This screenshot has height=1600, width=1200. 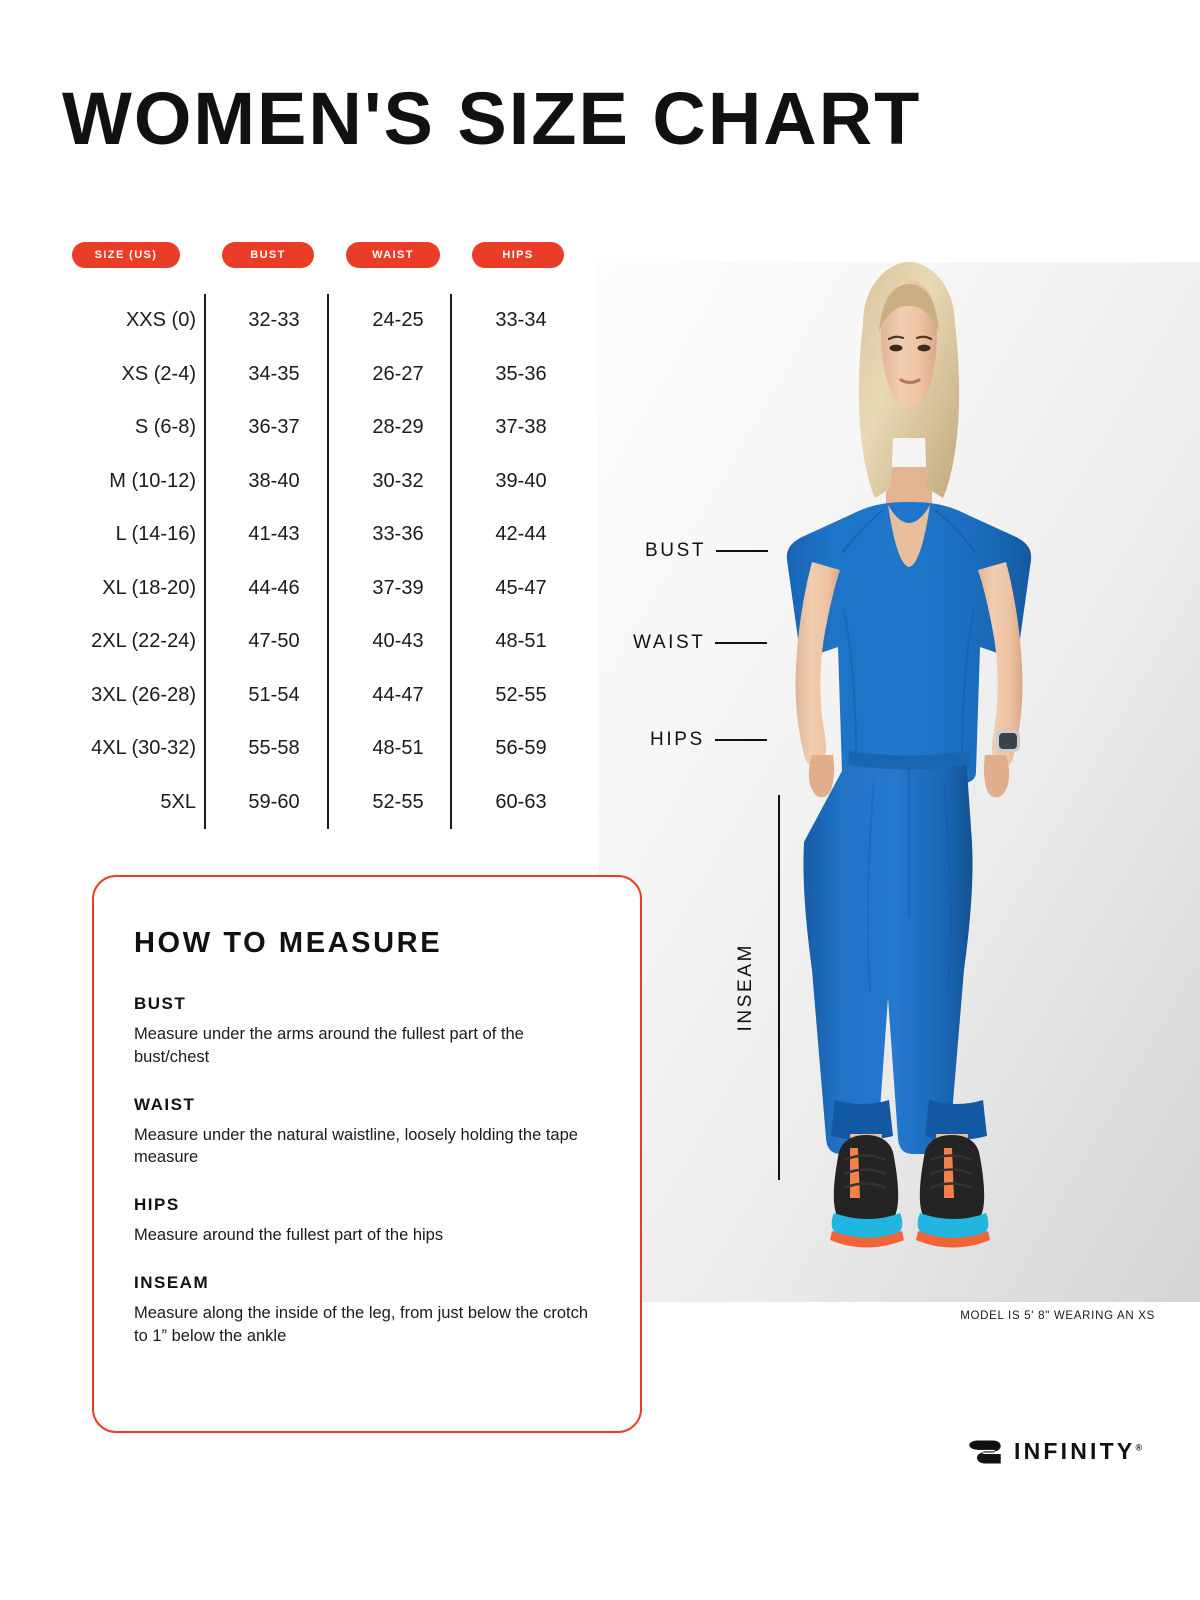 What do you see at coordinates (742, 551) in the screenshot?
I see `callout-bust-rule` at bounding box center [742, 551].